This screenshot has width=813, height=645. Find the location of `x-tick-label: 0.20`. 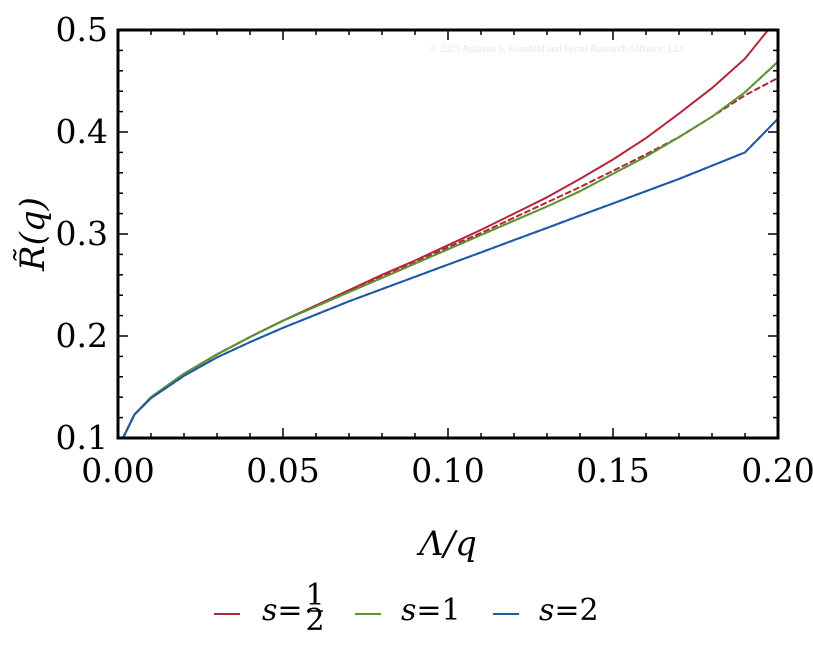

x-tick-label: 0.20 is located at coordinates (777, 470).